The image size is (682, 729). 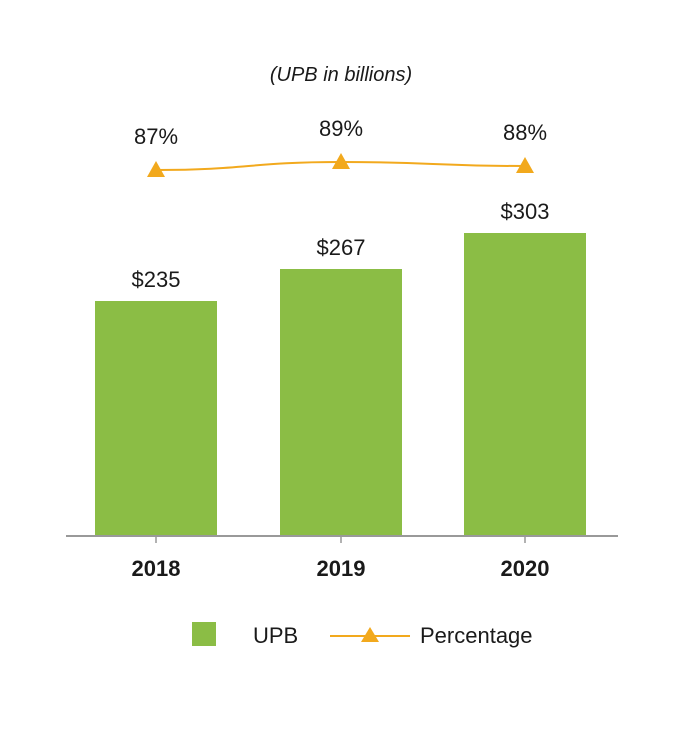 I want to click on percentage-label-2018: 87%, so click(x=156, y=136).